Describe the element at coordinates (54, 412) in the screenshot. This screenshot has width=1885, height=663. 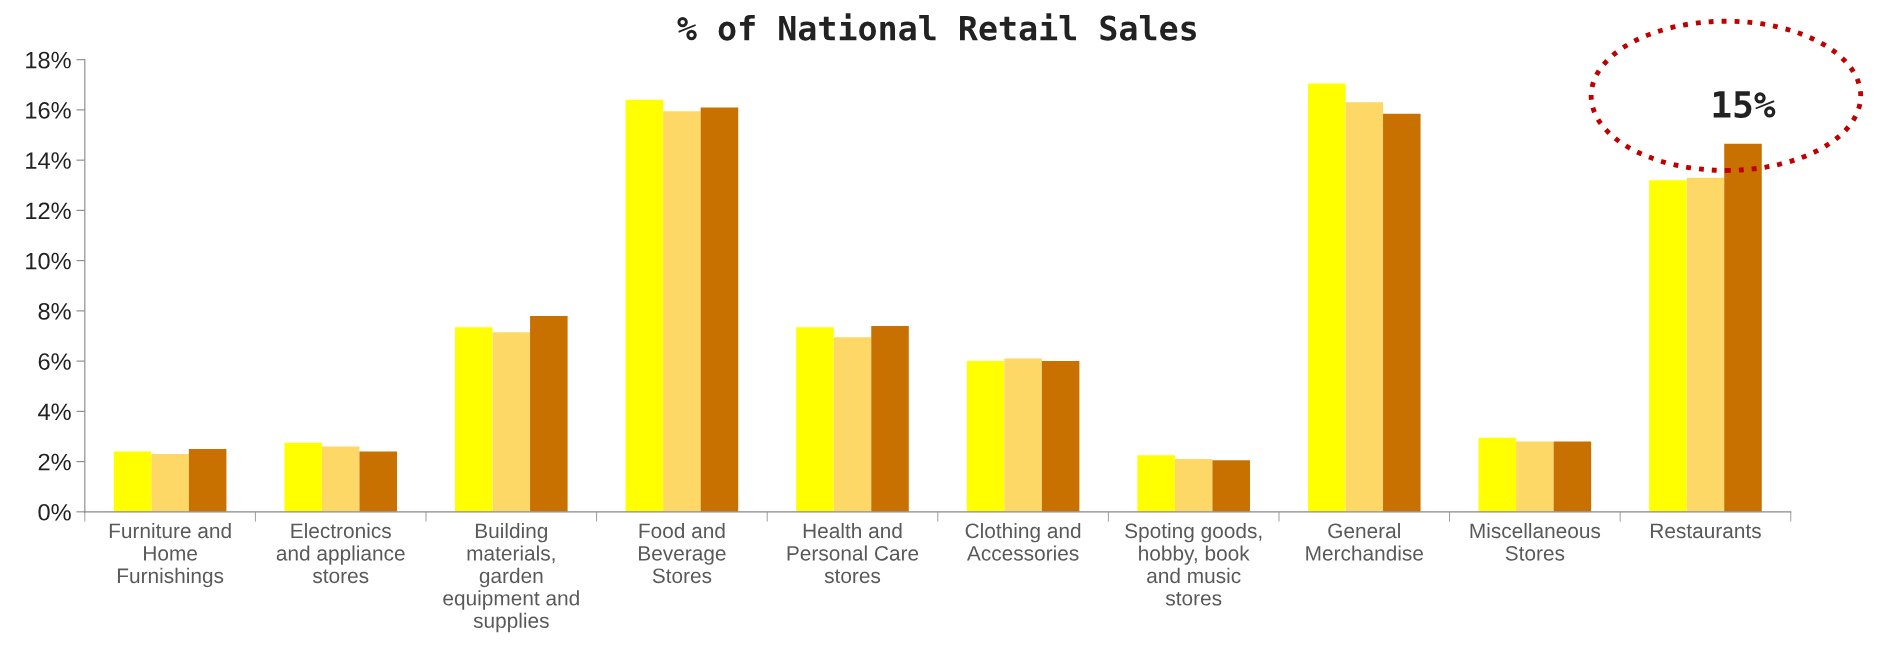
I see `y-tick-label: 4%` at that location.